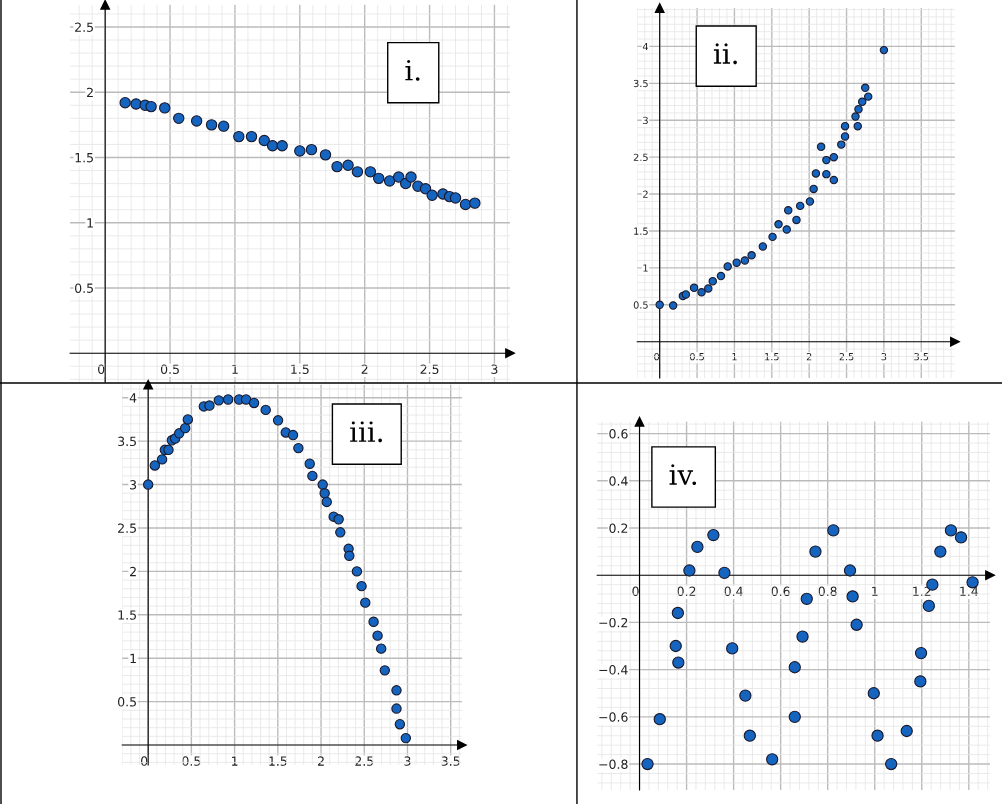 Image resolution: width=1002 pixels, height=804 pixels. I want to click on y-tick-label: 0.4, so click(618, 481).